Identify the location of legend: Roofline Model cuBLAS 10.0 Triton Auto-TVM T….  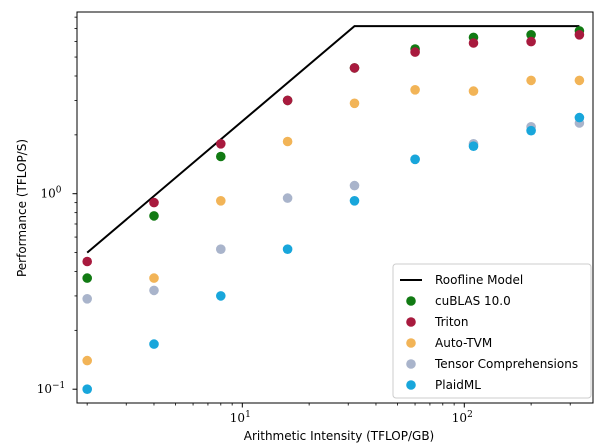
(492, 331).